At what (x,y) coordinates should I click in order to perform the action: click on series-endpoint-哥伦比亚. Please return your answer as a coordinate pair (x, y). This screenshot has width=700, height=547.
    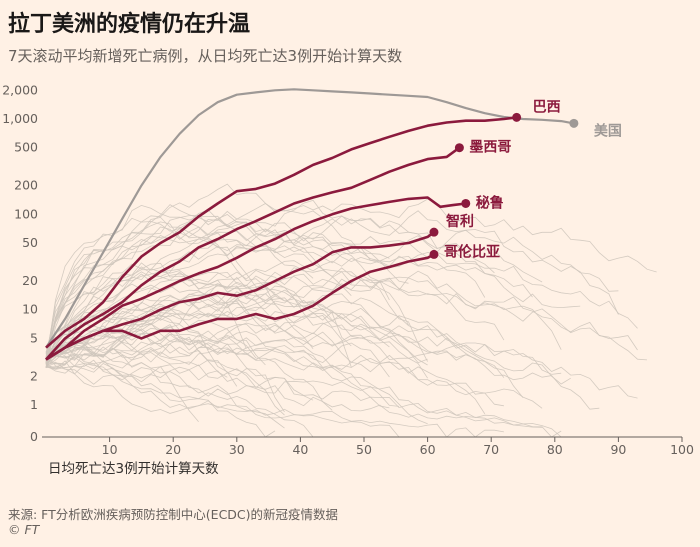
    Looking at the image, I should click on (434, 254).